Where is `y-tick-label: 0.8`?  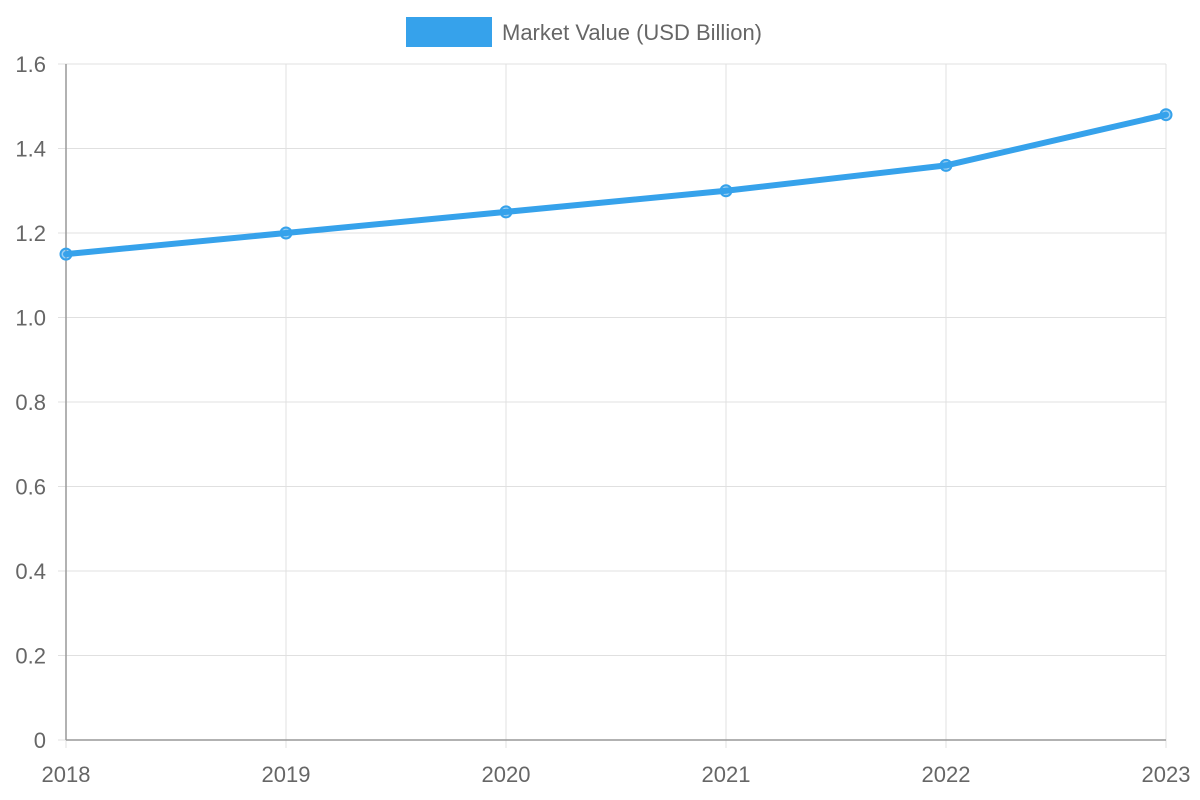 y-tick-label: 0.8 is located at coordinates (30, 402).